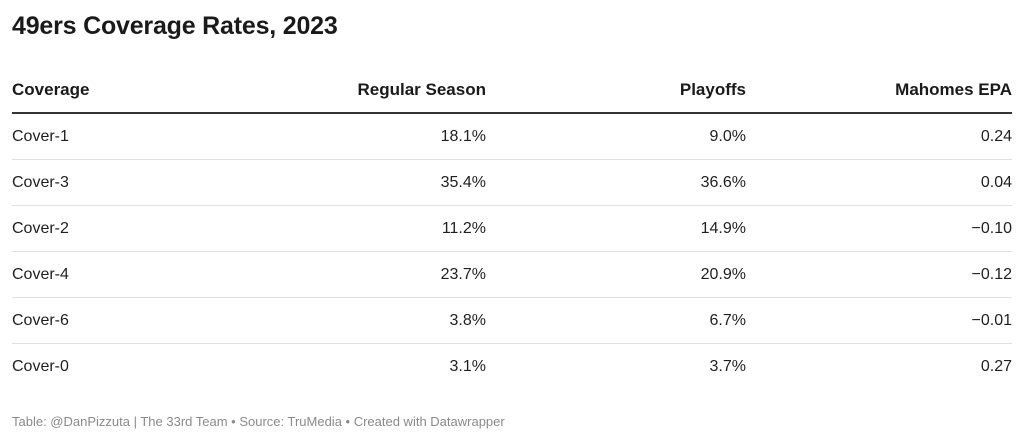  What do you see at coordinates (727, 366) in the screenshot?
I see `cell-playoffs: 3.7%` at bounding box center [727, 366].